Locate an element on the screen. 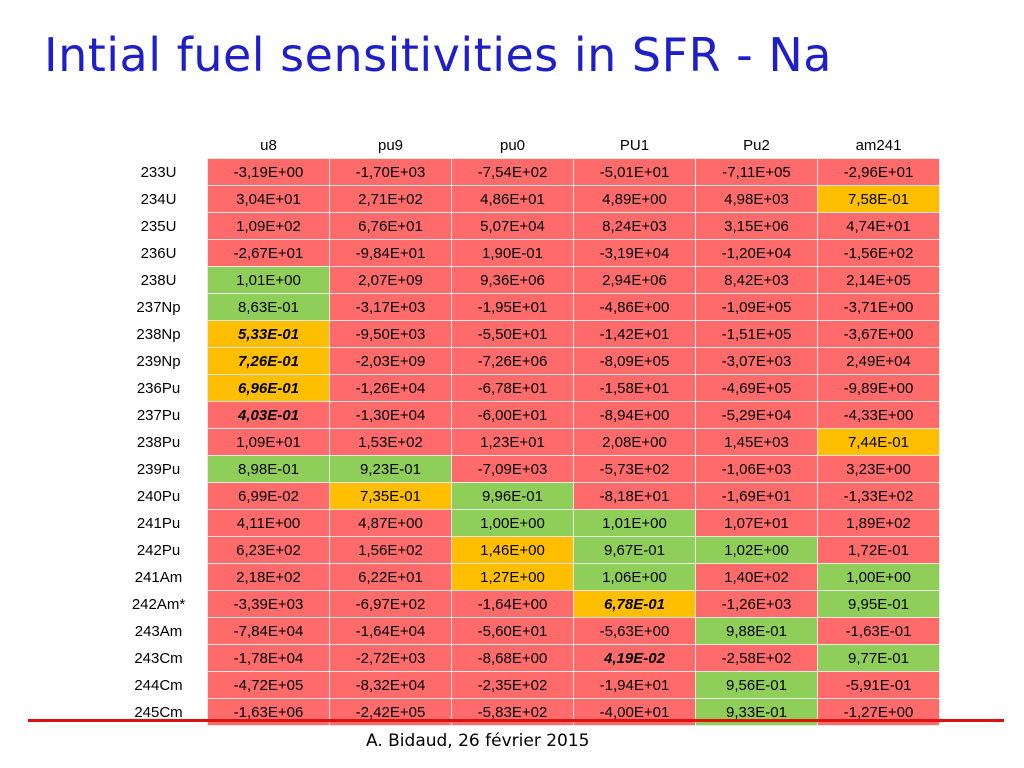 This screenshot has width=1024, height=768. table-cell: 9,96E-01 is located at coordinates (512, 496).